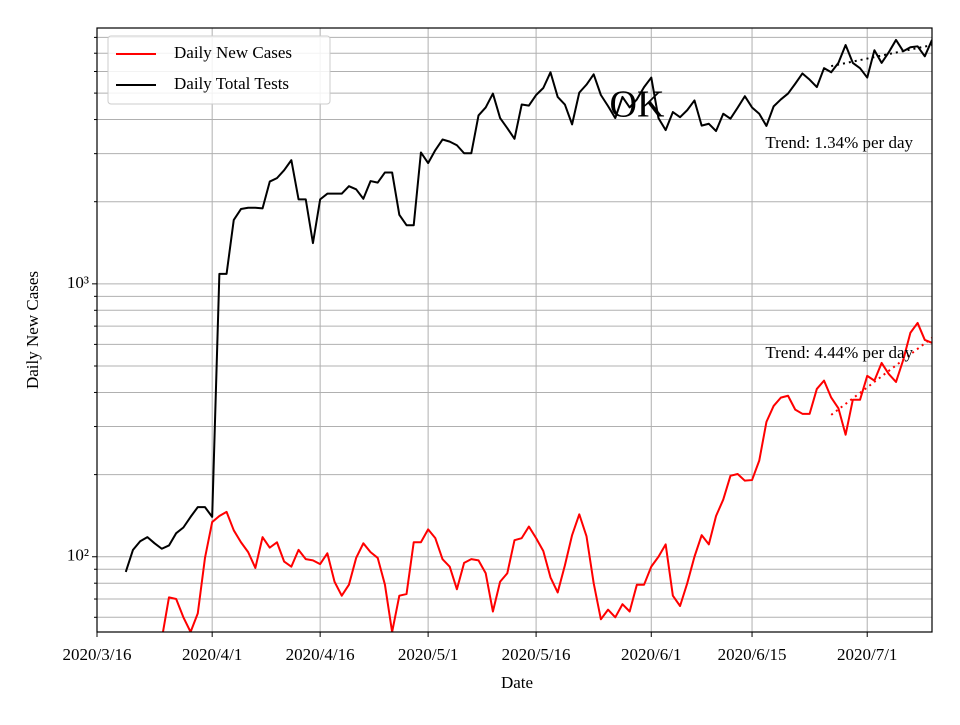  What do you see at coordinates (881, 56) in the screenshot?
I see `trend-line` at bounding box center [881, 56].